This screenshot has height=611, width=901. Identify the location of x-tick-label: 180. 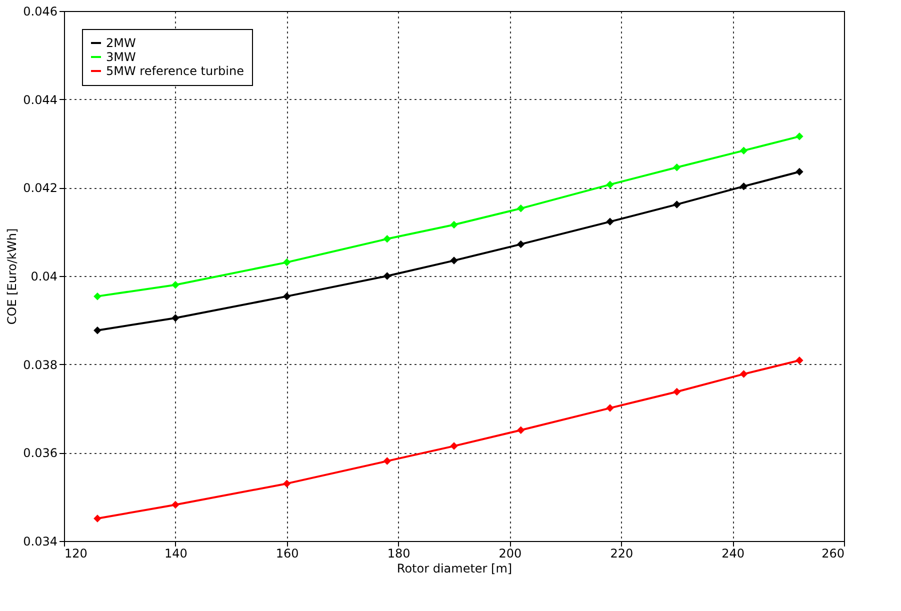
(398, 553).